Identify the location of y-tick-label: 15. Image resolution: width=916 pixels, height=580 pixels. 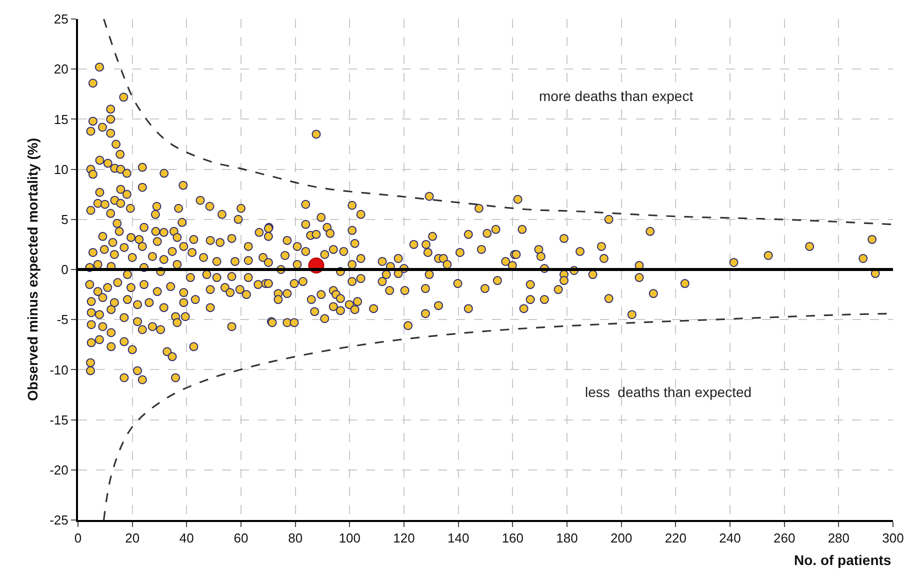
(61, 119).